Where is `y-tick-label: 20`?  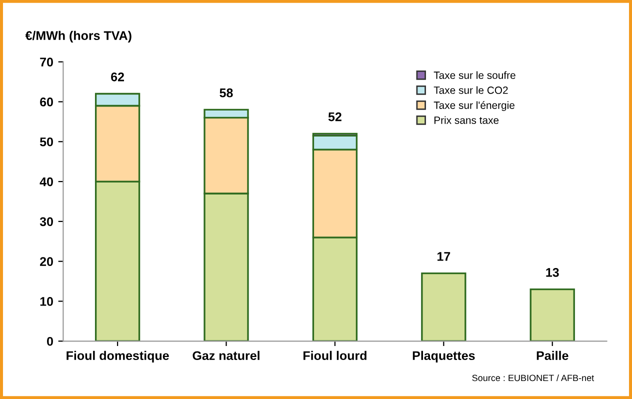 y-tick-label: 20 is located at coordinates (46, 261).